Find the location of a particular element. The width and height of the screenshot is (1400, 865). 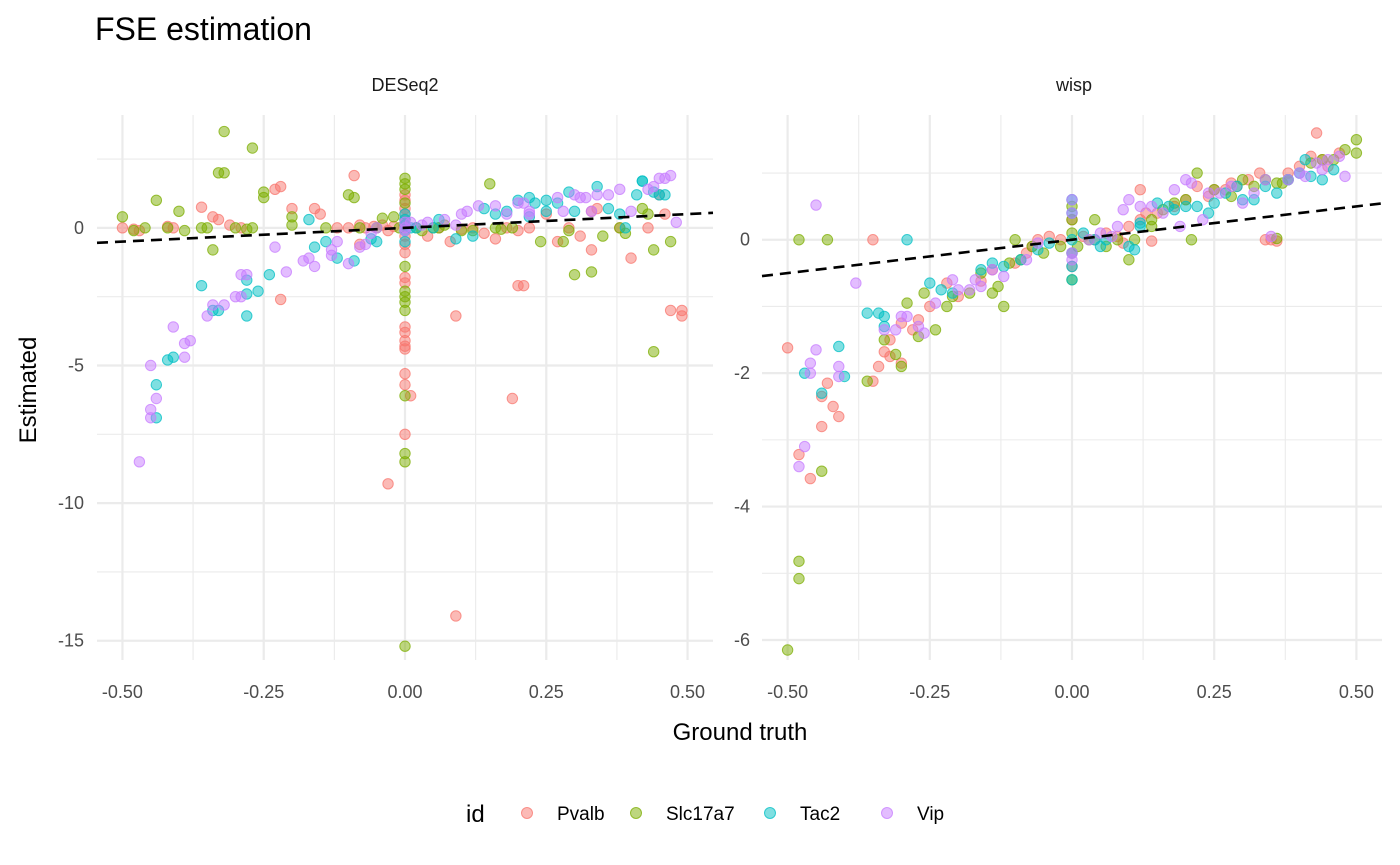

legend-item-tac2: Tac2 is located at coordinates (802, 814).